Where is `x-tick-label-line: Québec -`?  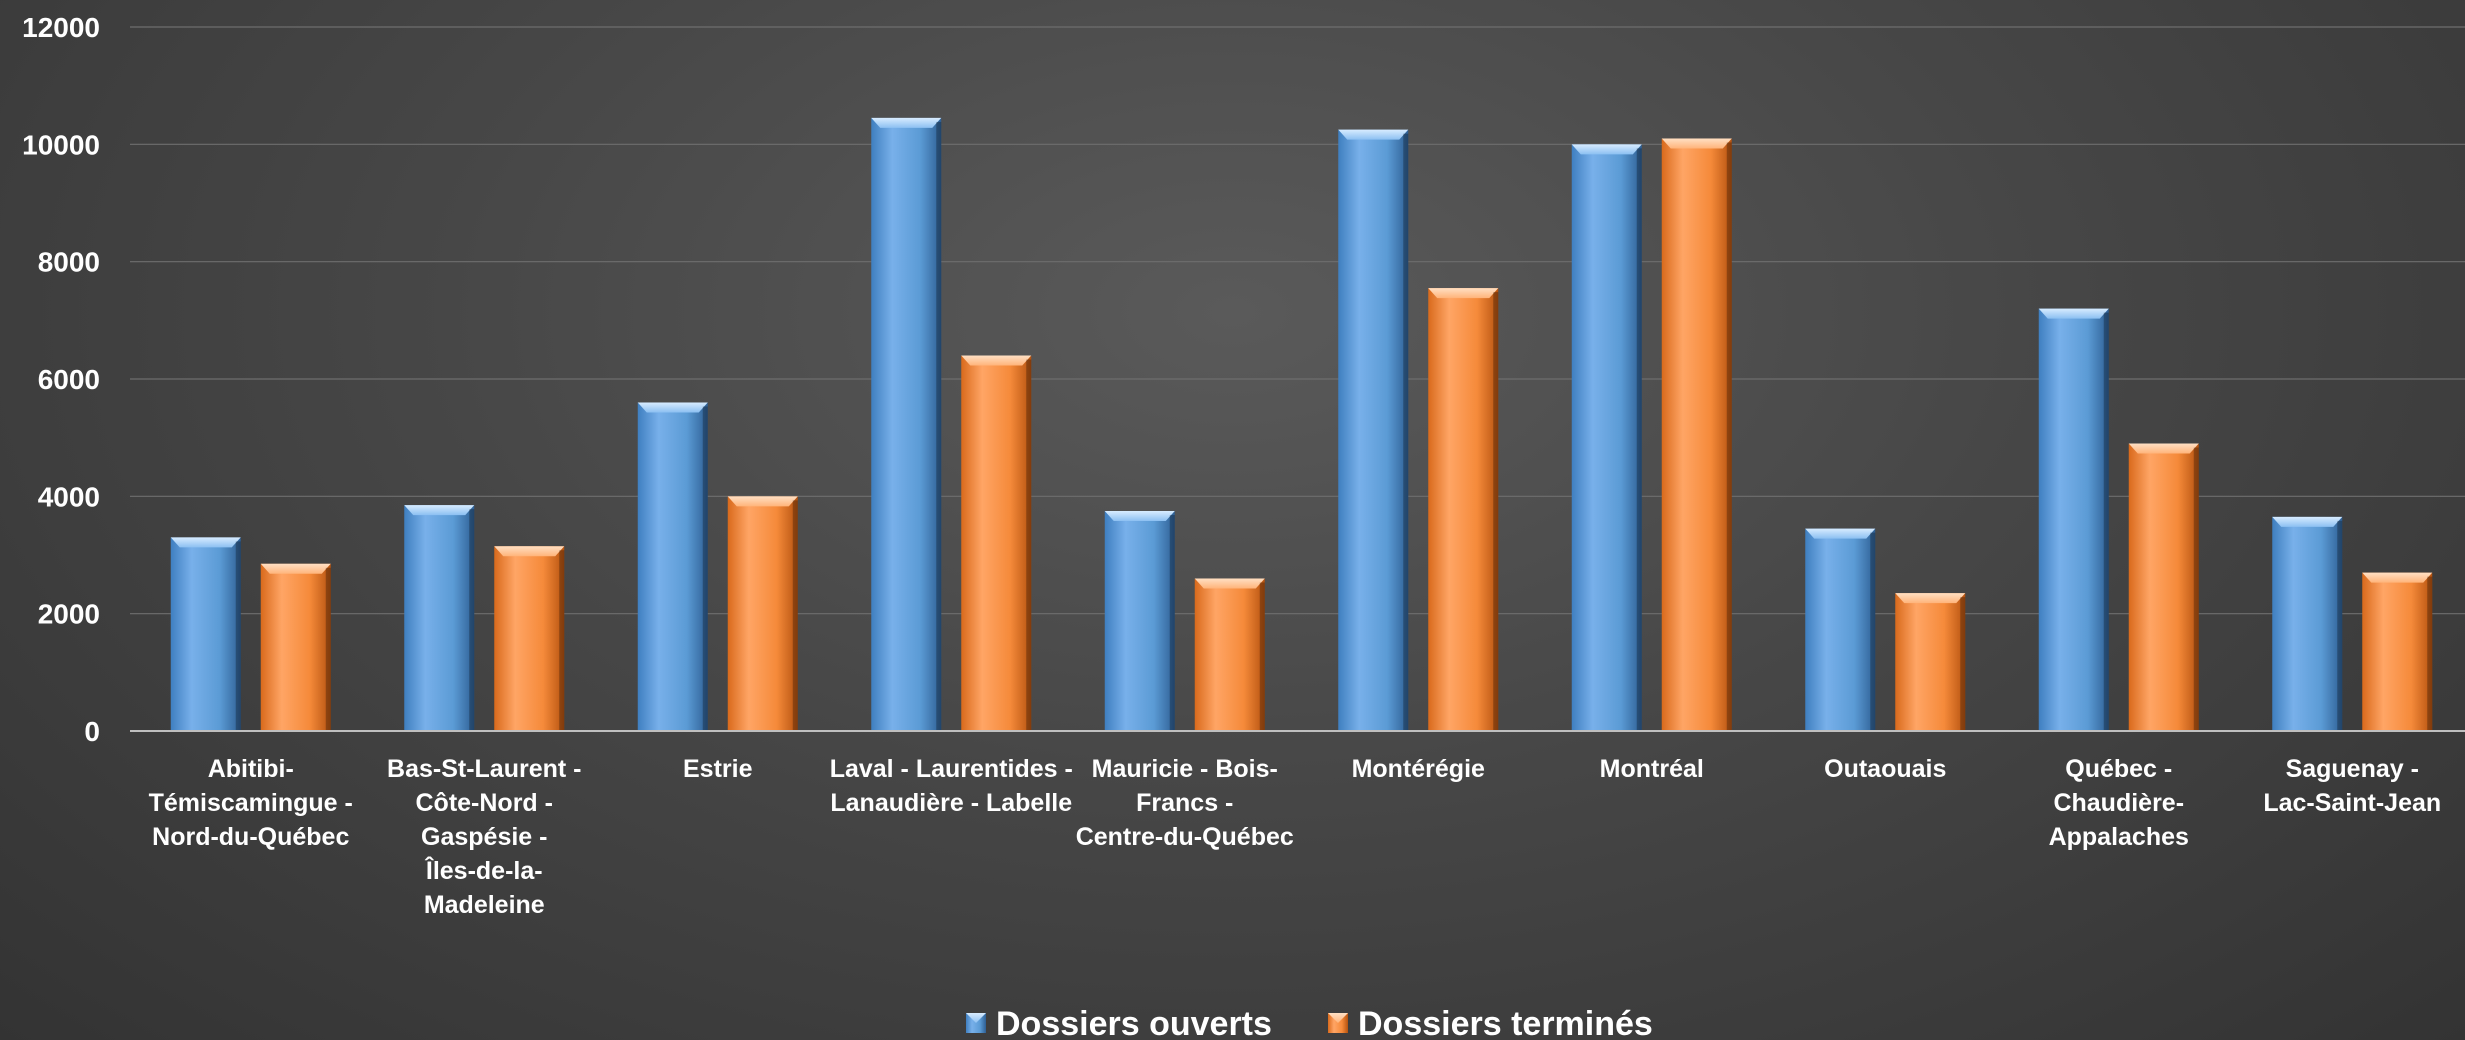 x-tick-label-line: Québec - is located at coordinates (2118, 769).